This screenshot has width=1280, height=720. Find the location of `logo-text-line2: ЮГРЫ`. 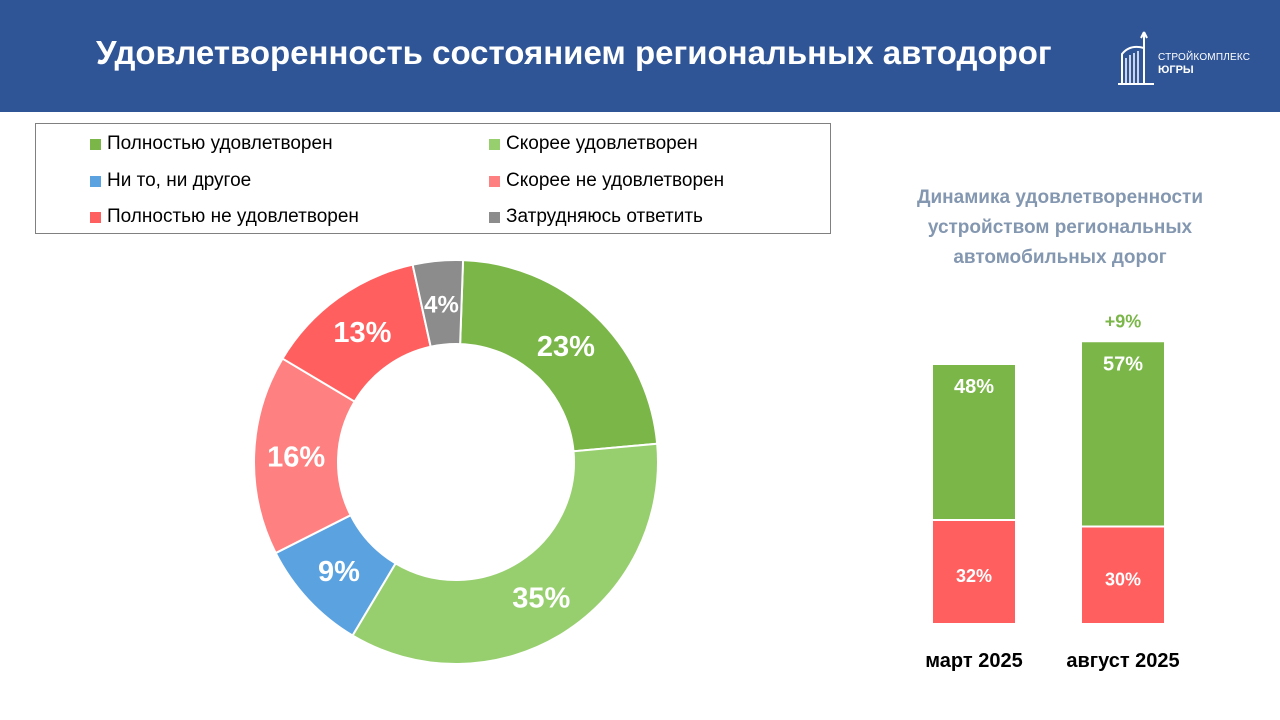

logo-text-line2: ЮГРЫ is located at coordinates (1176, 70).